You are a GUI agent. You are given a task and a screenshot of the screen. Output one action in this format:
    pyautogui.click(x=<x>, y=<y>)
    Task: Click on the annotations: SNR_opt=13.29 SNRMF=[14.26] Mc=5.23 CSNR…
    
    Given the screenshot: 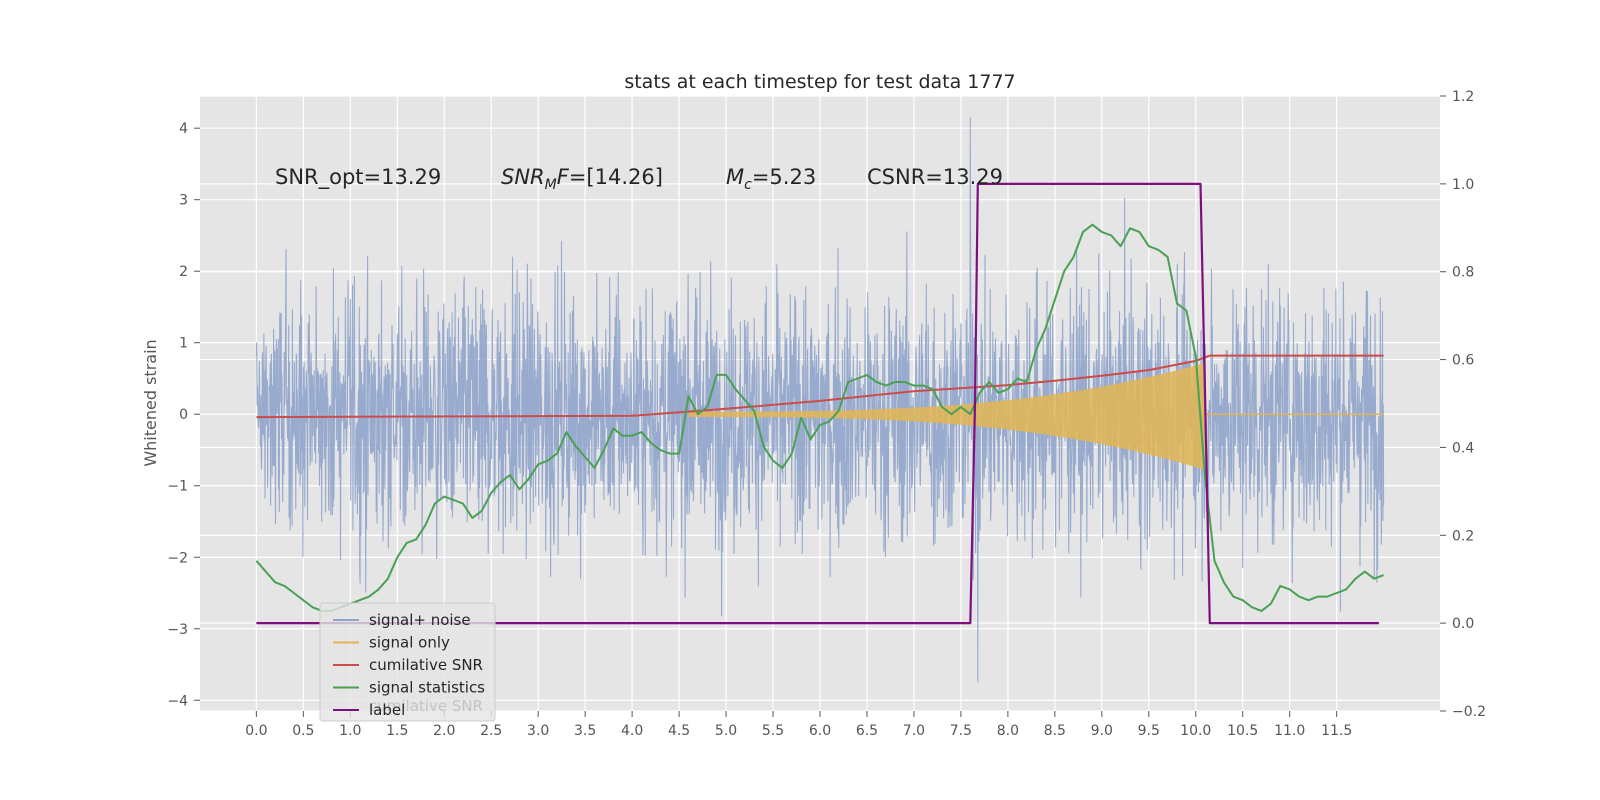 What is the action you would take?
    pyautogui.click(x=639, y=179)
    